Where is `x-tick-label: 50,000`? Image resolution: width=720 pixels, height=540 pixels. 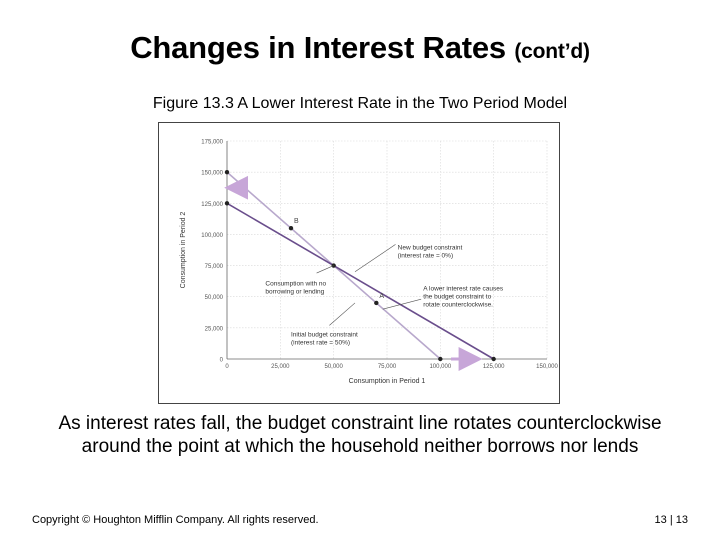 x-tick-label: 50,000 is located at coordinates (333, 367).